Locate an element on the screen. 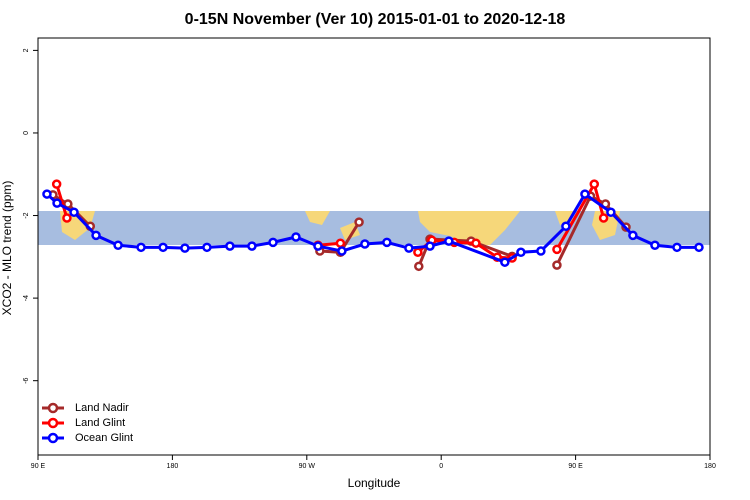  y-tick-label: -2 is located at coordinates (26, 215).